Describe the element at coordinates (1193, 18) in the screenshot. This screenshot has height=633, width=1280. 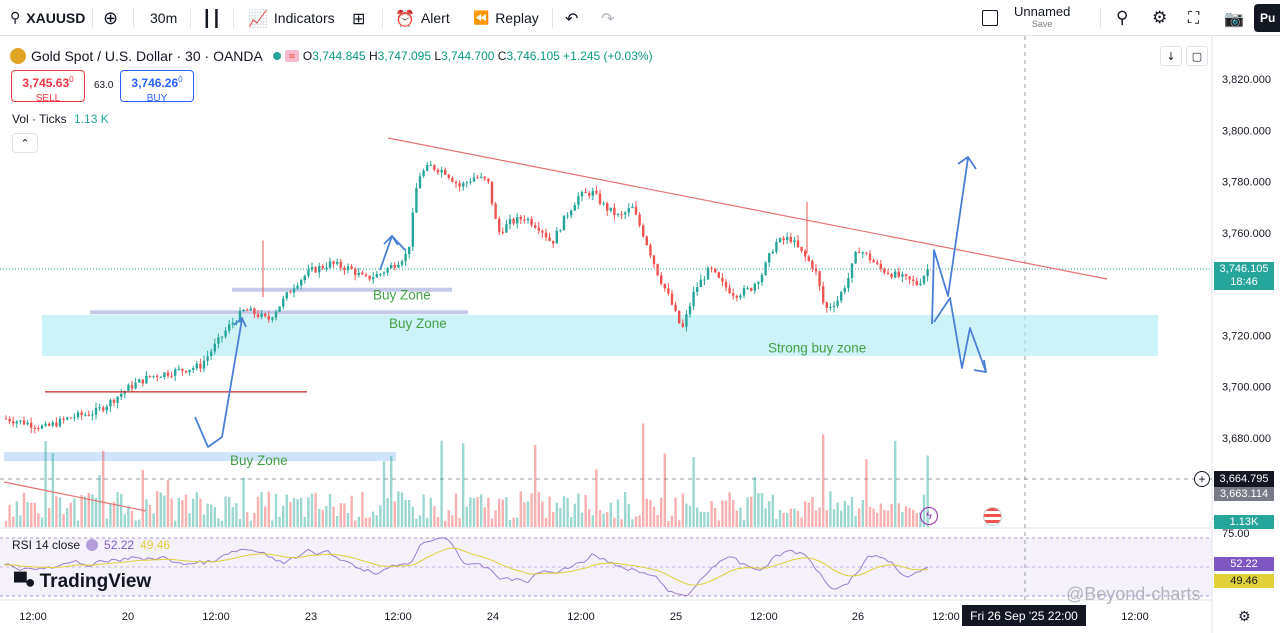
I see `fullscreen-button: ⛶` at that location.